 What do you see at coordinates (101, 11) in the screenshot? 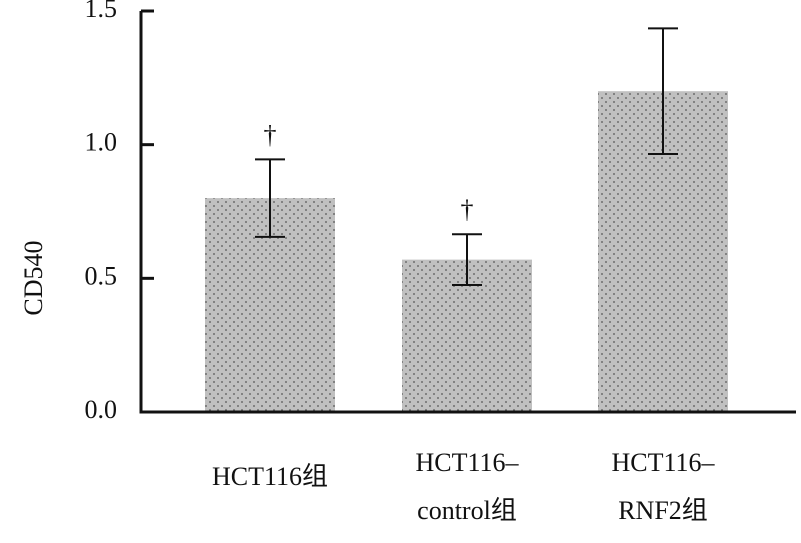
I see `y-tick-label: 1.5` at bounding box center [101, 11].